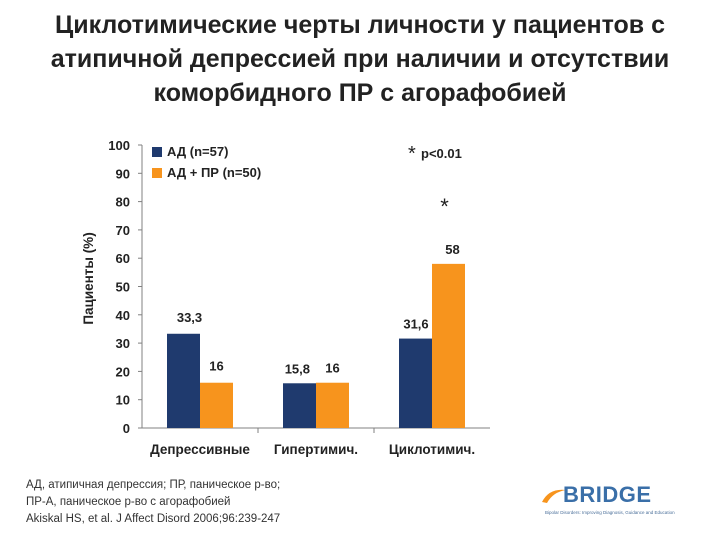 The height and width of the screenshot is (540, 720). What do you see at coordinates (452, 249) in the screenshot?
I see `data-label: 58` at bounding box center [452, 249].